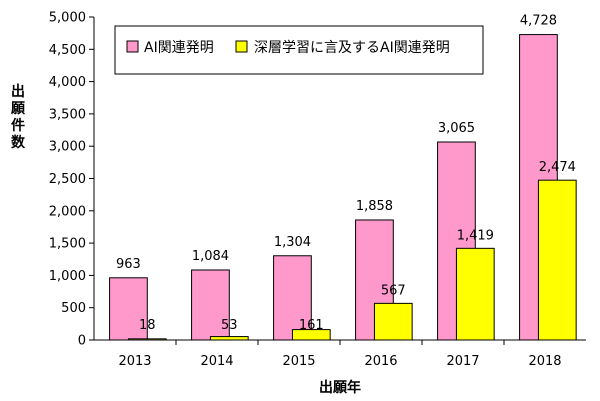  I want to click on data-label-deep-learning: 2,474, so click(557, 167).